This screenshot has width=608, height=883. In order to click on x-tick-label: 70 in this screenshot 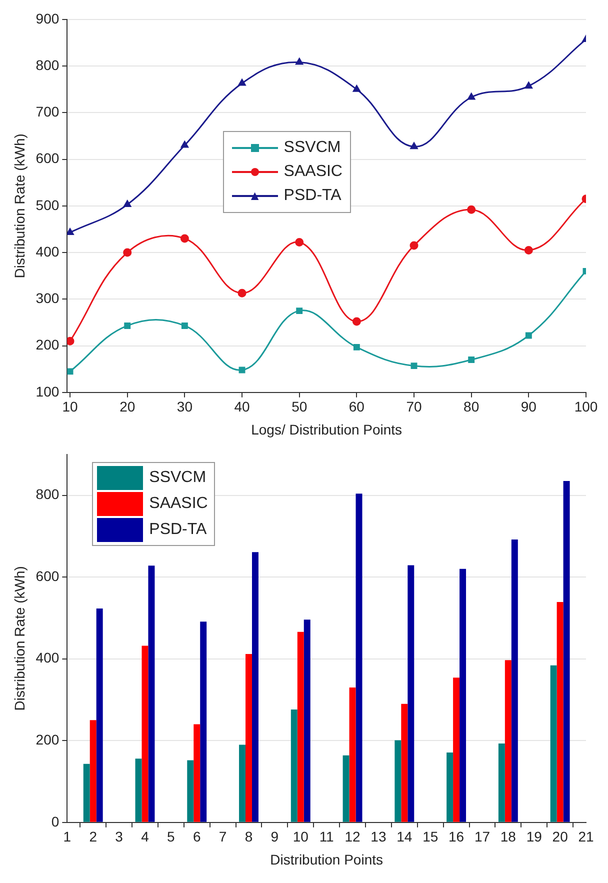, I will do `click(414, 406)`.